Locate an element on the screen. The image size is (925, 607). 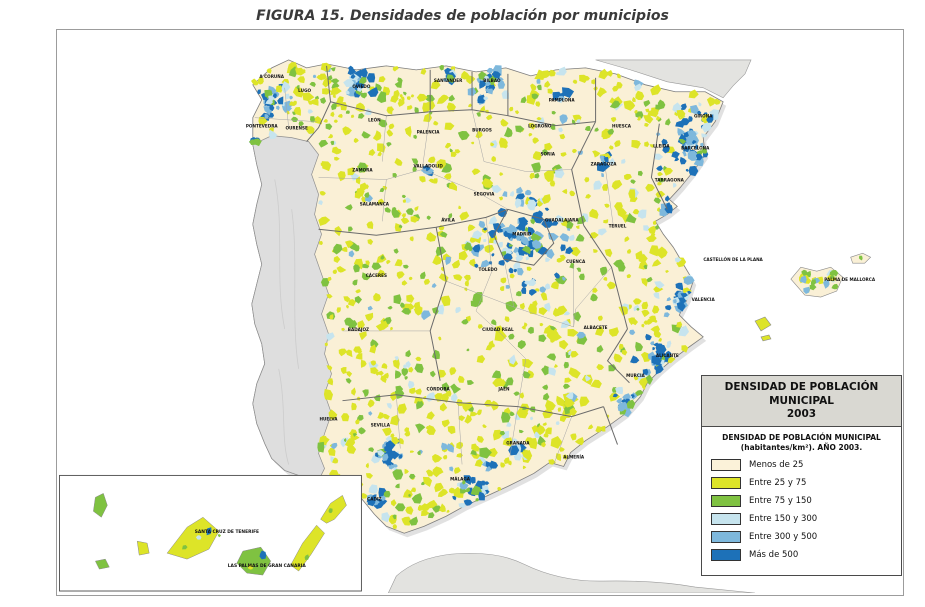
legend-header: DENSIDAD DE POBLACIÓN MUNICIPAL 2003 is located at coordinates (801, 401).